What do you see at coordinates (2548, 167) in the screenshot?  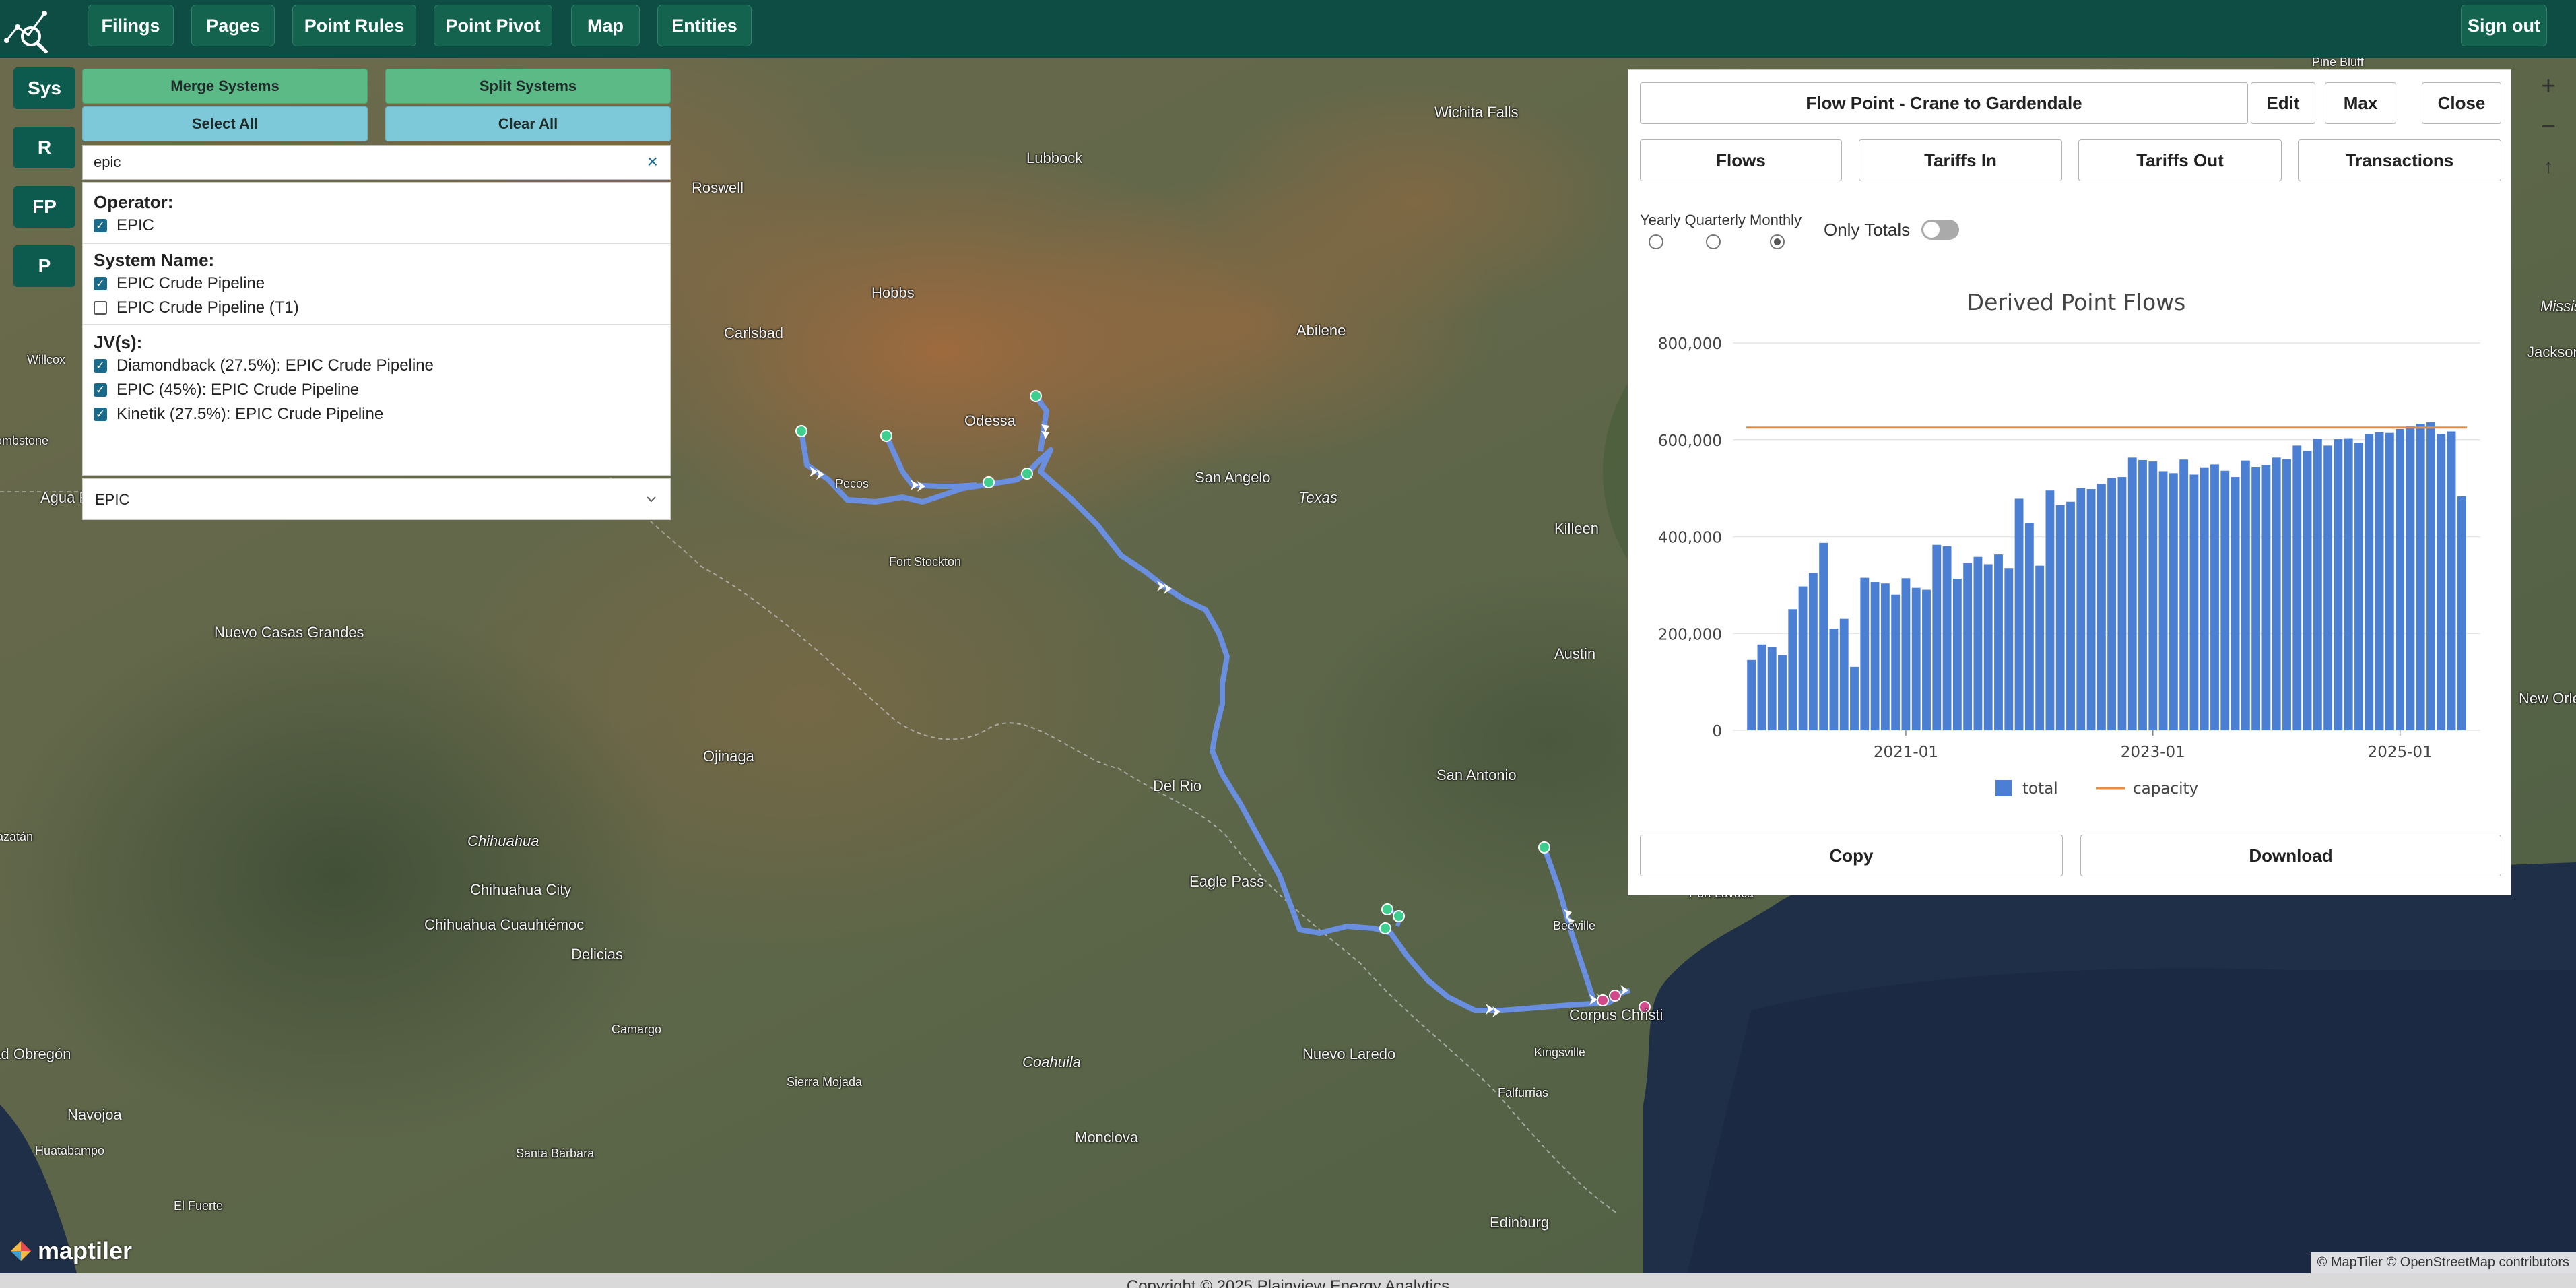 I see `compass-icon: ↑` at bounding box center [2548, 167].